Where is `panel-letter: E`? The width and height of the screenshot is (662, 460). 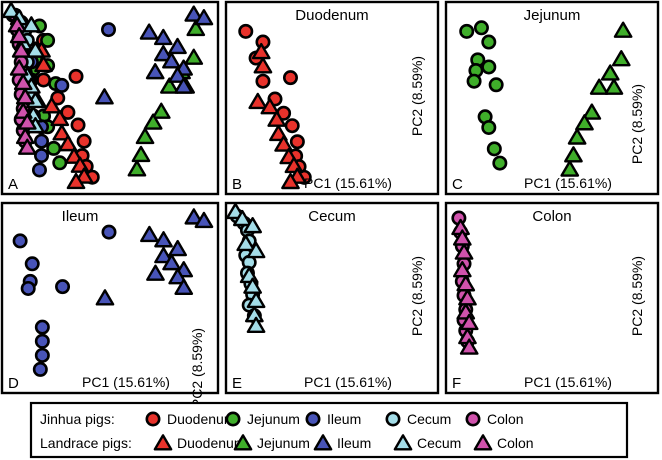 panel-letter: E is located at coordinates (237, 383).